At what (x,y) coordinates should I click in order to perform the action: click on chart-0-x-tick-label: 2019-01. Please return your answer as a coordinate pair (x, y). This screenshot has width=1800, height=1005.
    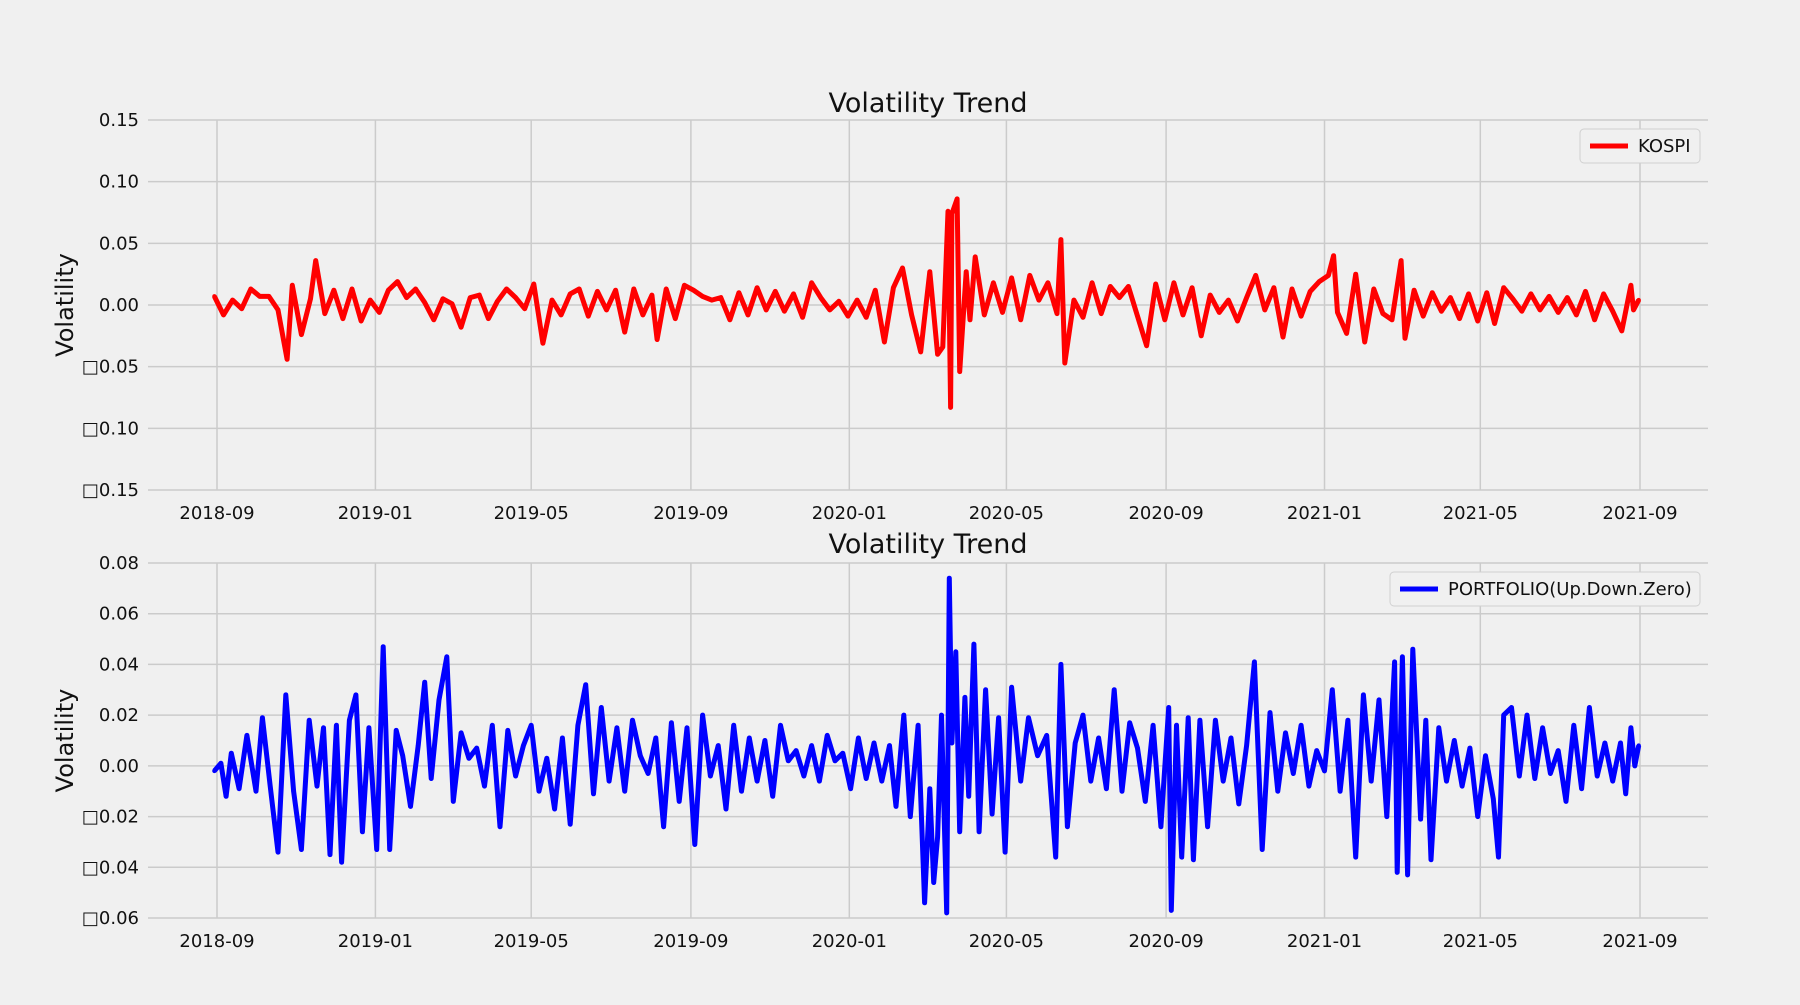
    Looking at the image, I should click on (375, 513).